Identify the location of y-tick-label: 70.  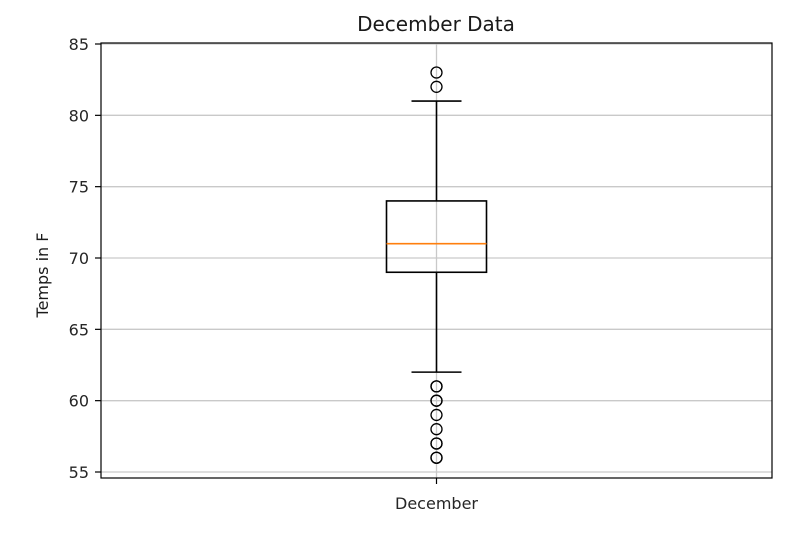
(79, 258).